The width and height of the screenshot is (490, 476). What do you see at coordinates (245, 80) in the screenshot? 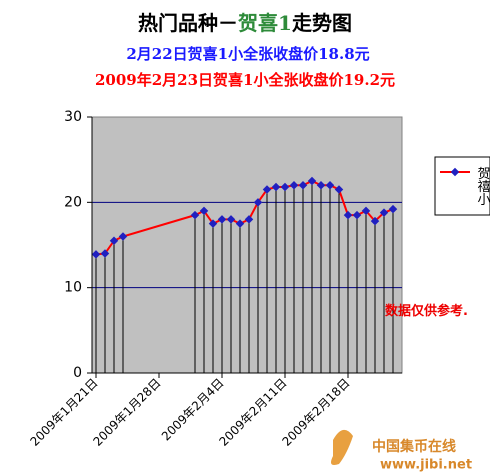
I see `subtitle: 2009年2月23日贺喜1小全张收盘价19.2元` at bounding box center [245, 80].